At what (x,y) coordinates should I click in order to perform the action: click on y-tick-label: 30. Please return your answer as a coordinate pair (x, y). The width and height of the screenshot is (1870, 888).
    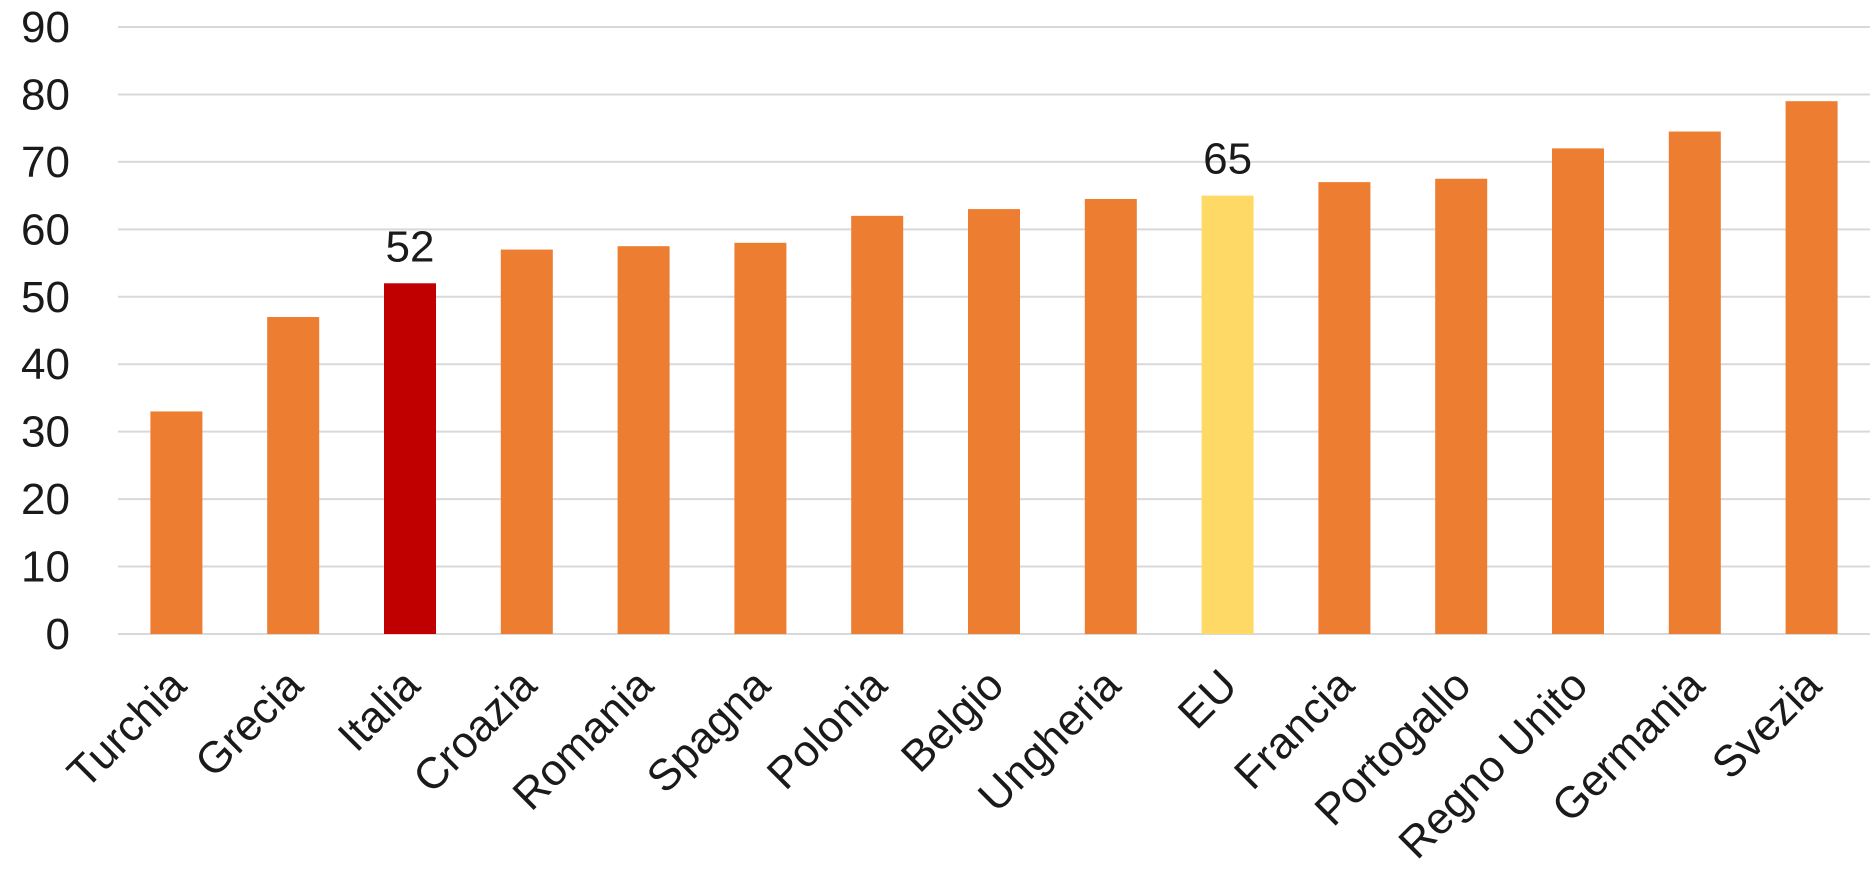
    Looking at the image, I should click on (45, 432).